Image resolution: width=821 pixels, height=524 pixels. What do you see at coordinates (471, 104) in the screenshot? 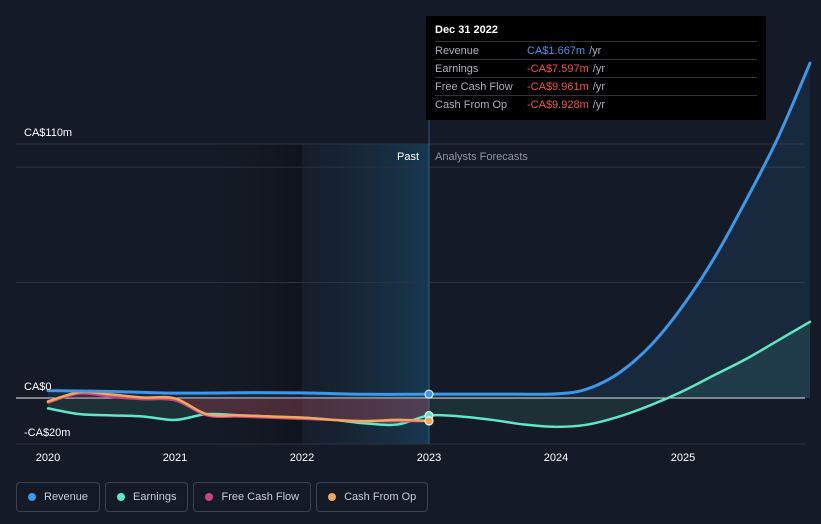
I see `tooltip-label: Cash From Op` at bounding box center [471, 104].